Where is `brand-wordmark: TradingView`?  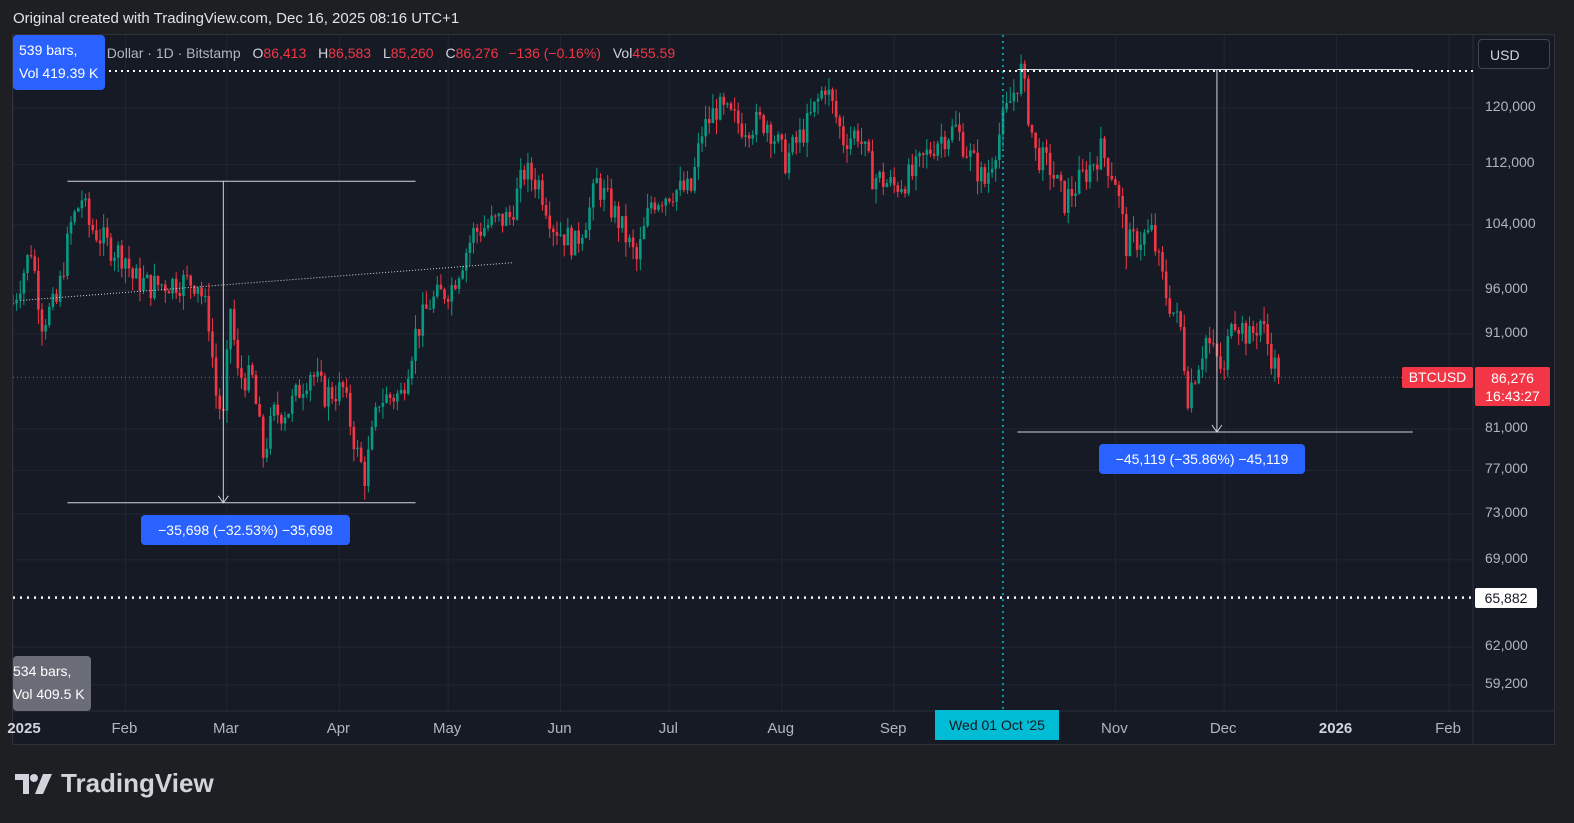
brand-wordmark: TradingView is located at coordinates (137, 783).